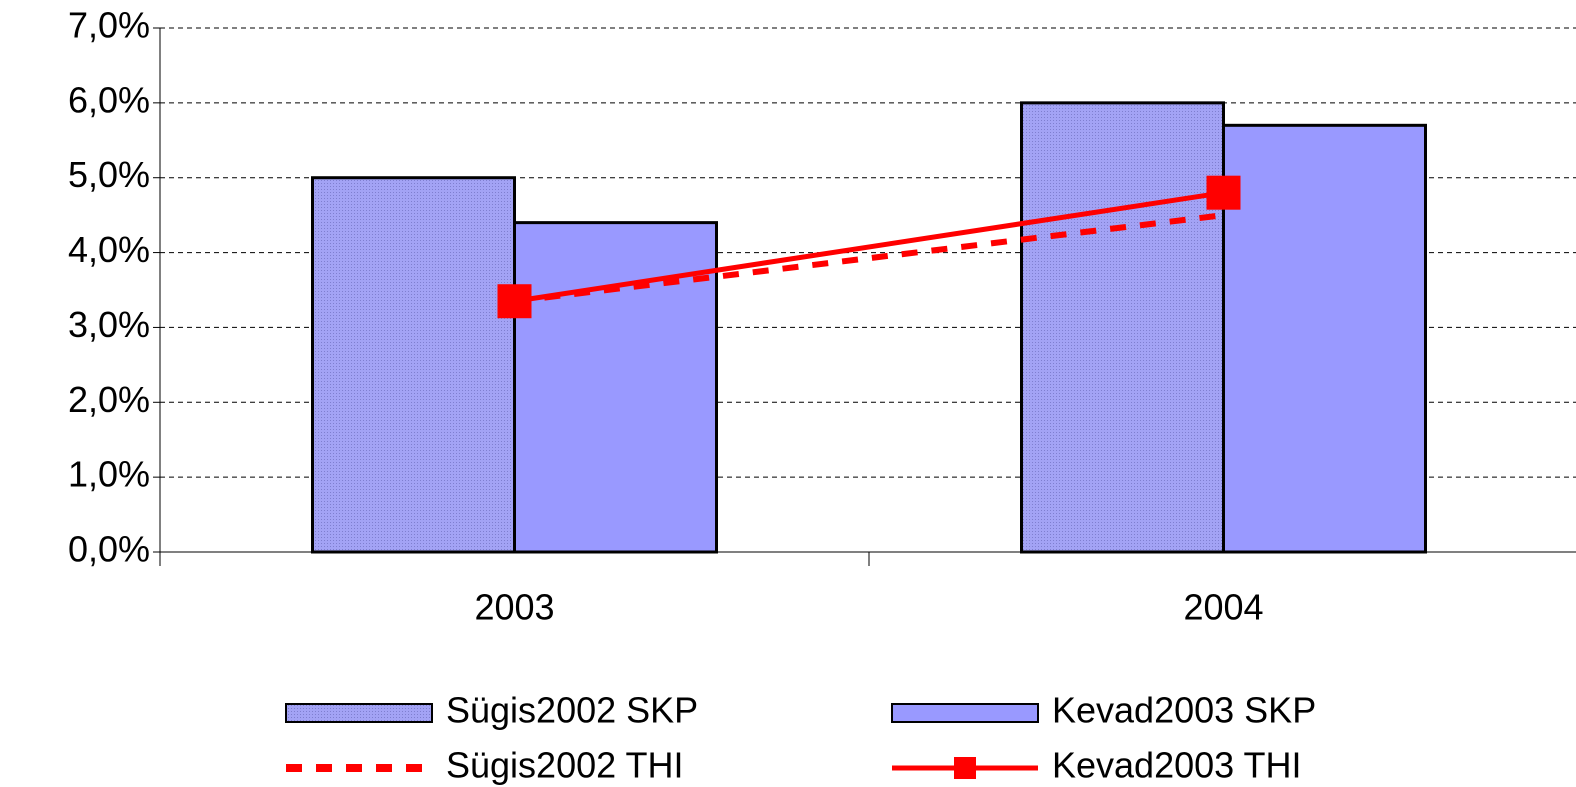 Image resolution: width=1576 pixels, height=787 pixels. Describe the element at coordinates (1184, 710) in the screenshot. I see `legend-label: Kevad2003 SKP` at that location.